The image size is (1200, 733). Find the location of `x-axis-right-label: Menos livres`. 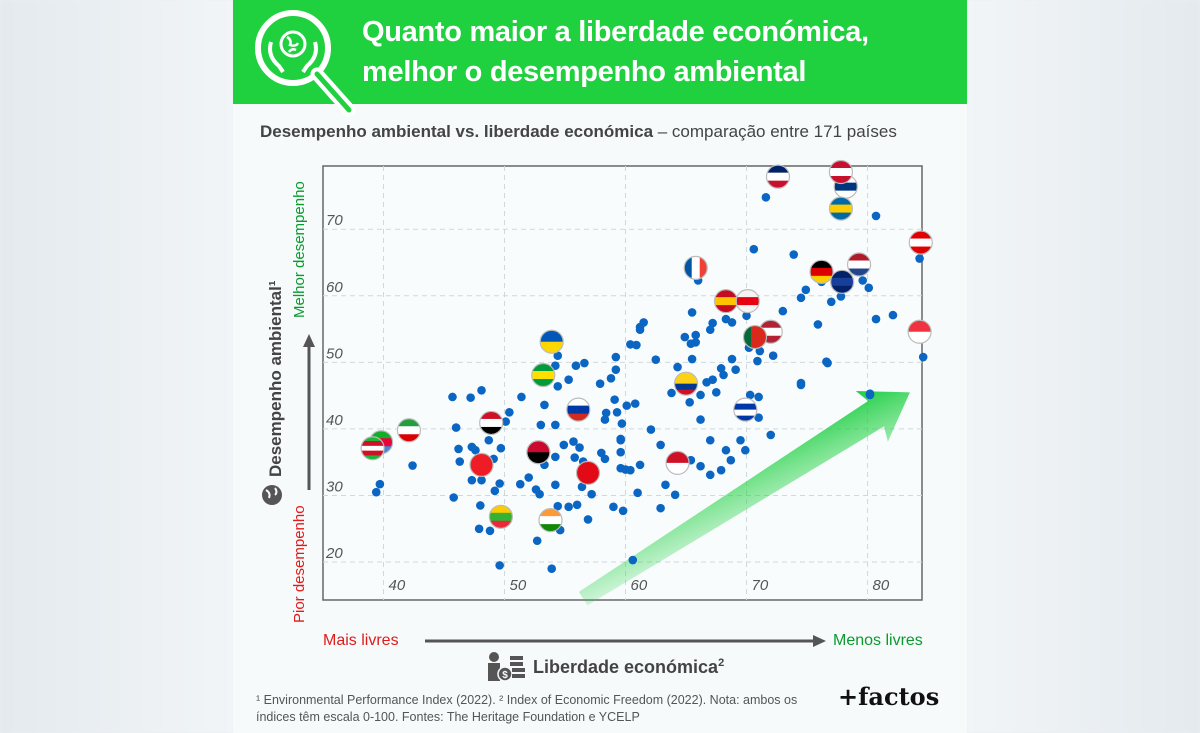

x-axis-right-label: Menos livres is located at coordinates (878, 640).